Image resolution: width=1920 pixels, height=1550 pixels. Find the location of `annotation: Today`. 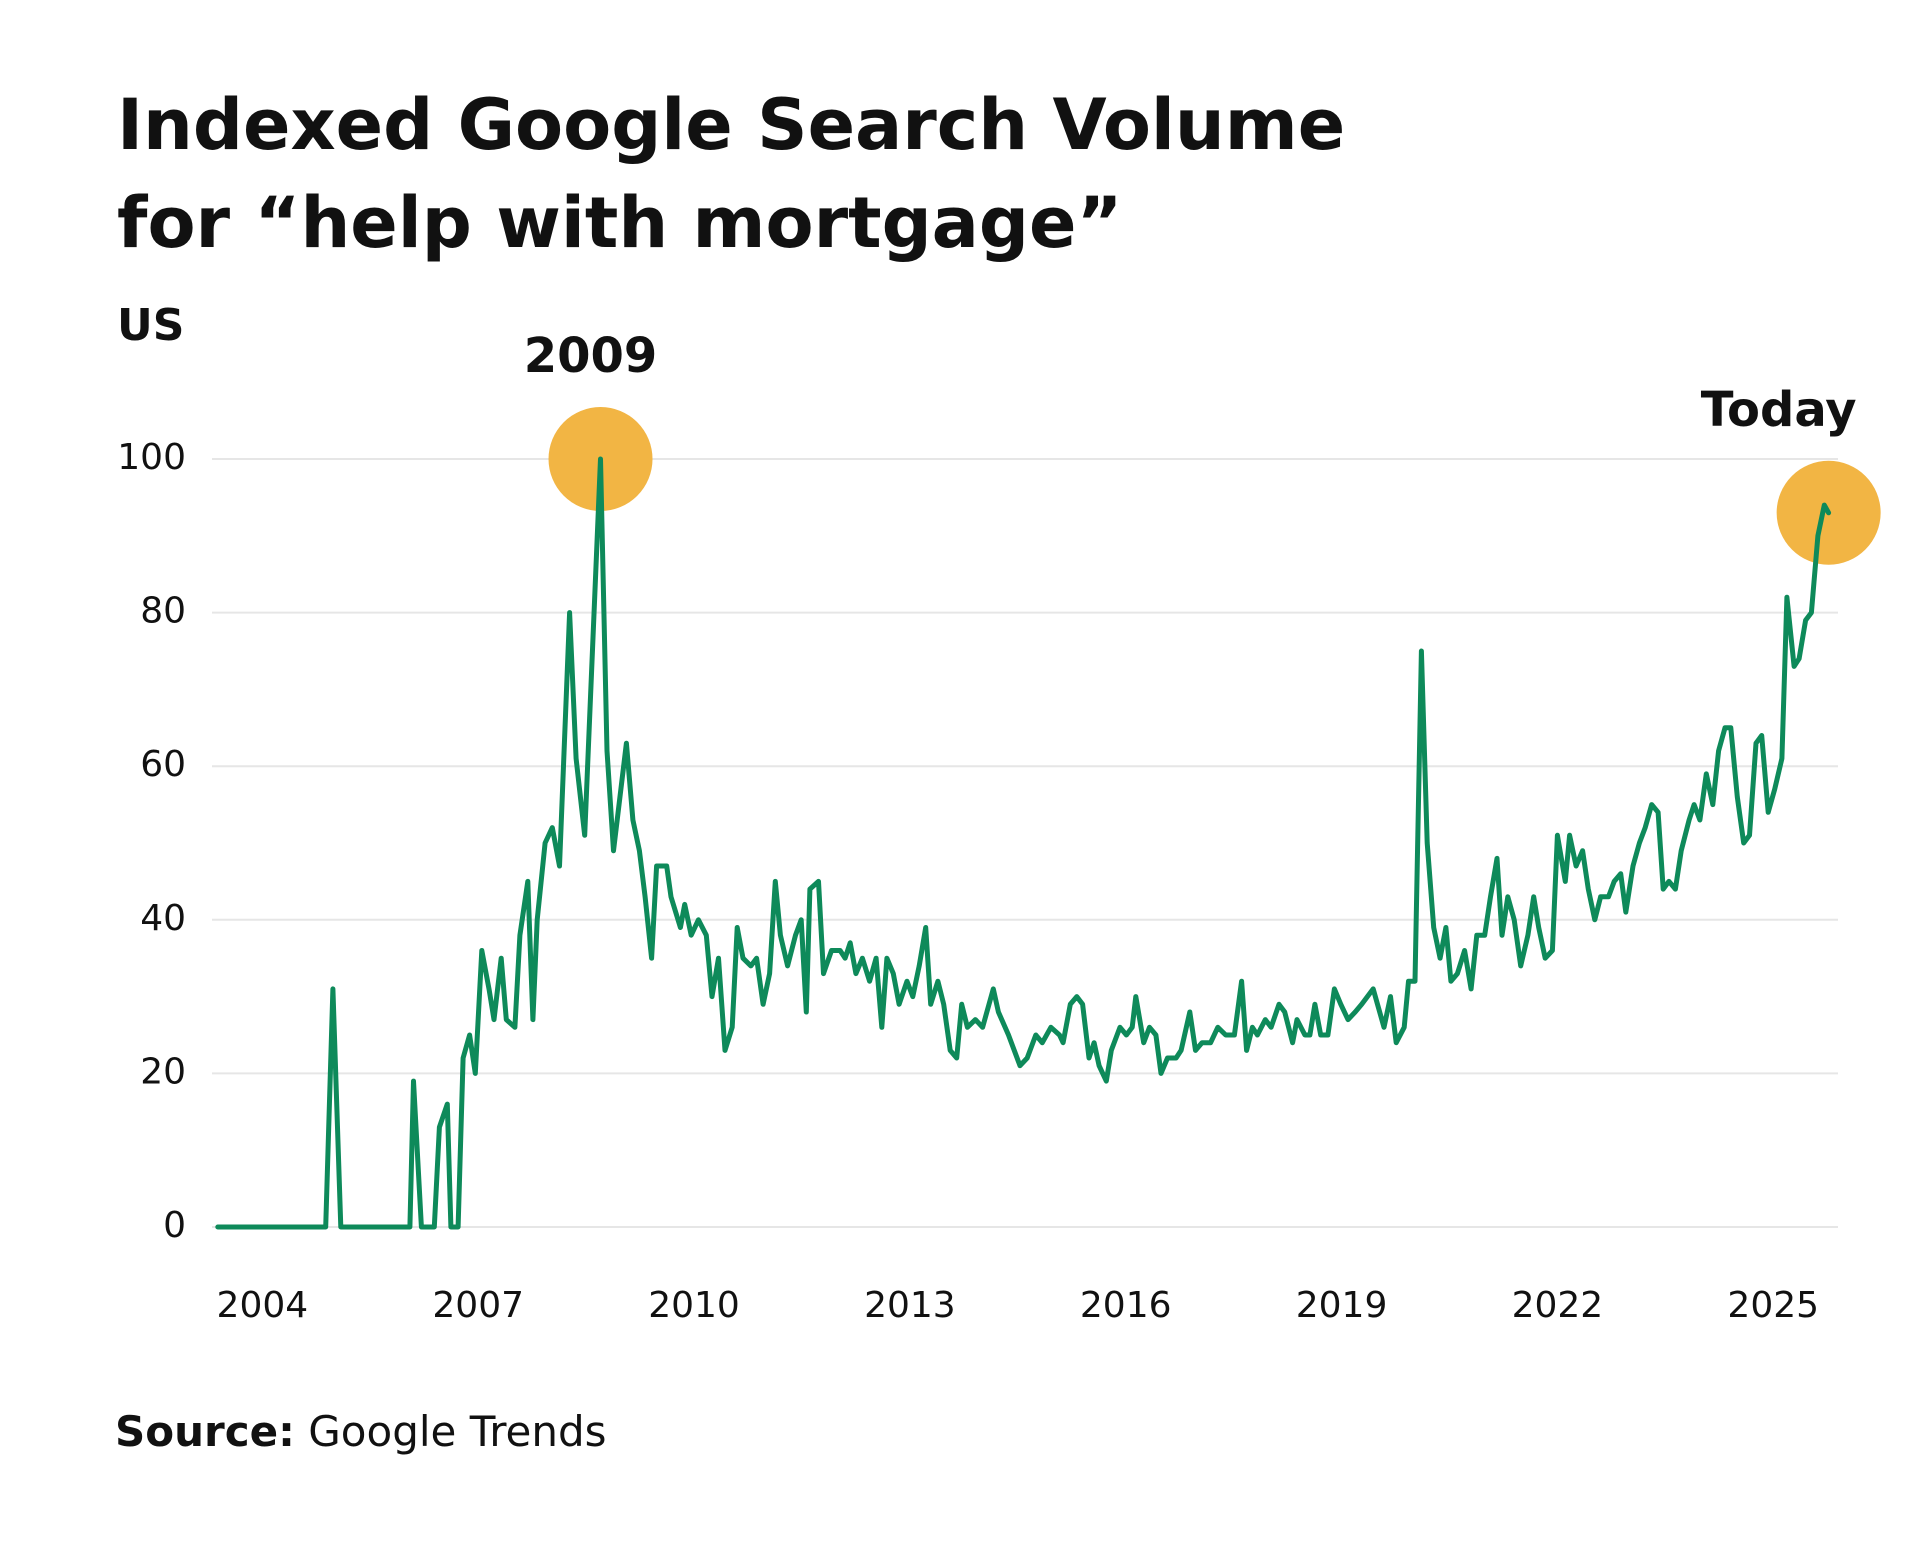

annotation: Today is located at coordinates (1779, 410).